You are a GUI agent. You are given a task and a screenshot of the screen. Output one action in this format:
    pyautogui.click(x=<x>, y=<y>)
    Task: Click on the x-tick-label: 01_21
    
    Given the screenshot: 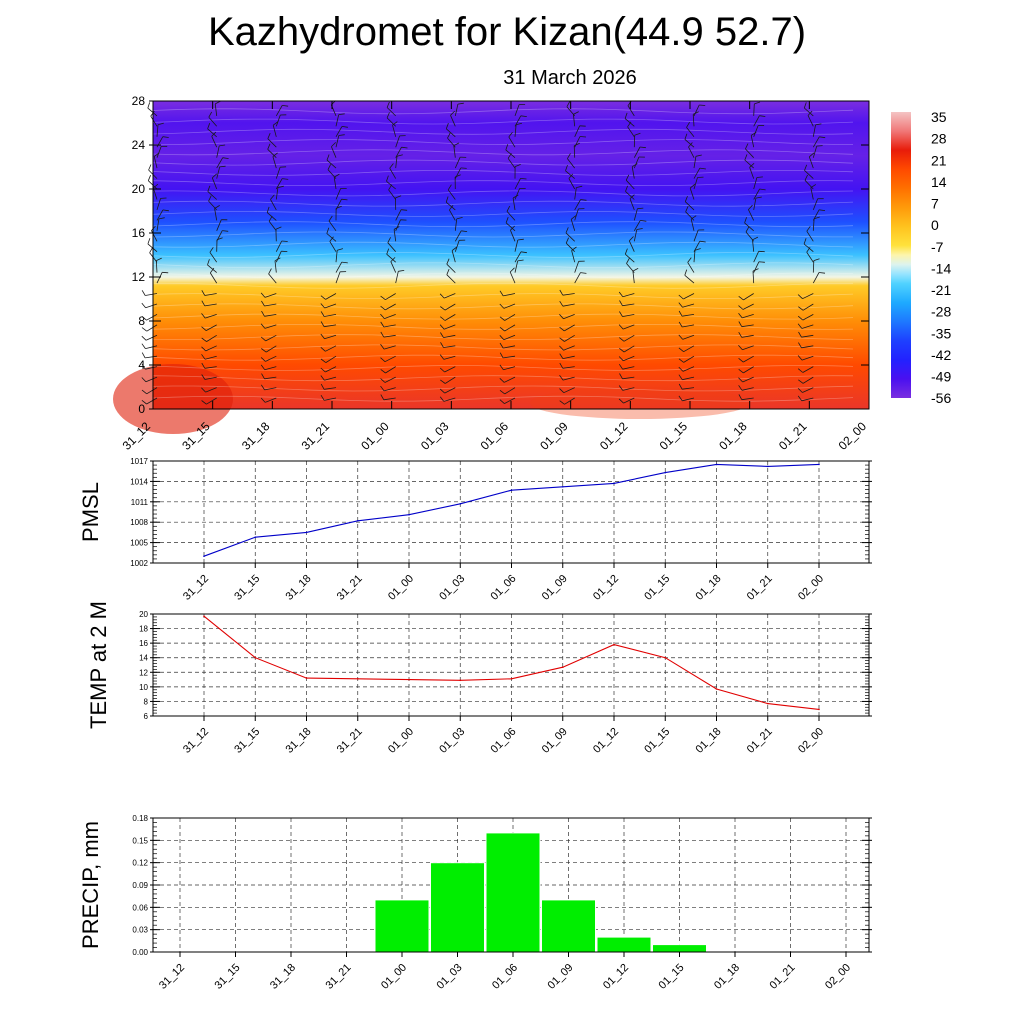 What is the action you would take?
    pyautogui.click(x=793, y=436)
    